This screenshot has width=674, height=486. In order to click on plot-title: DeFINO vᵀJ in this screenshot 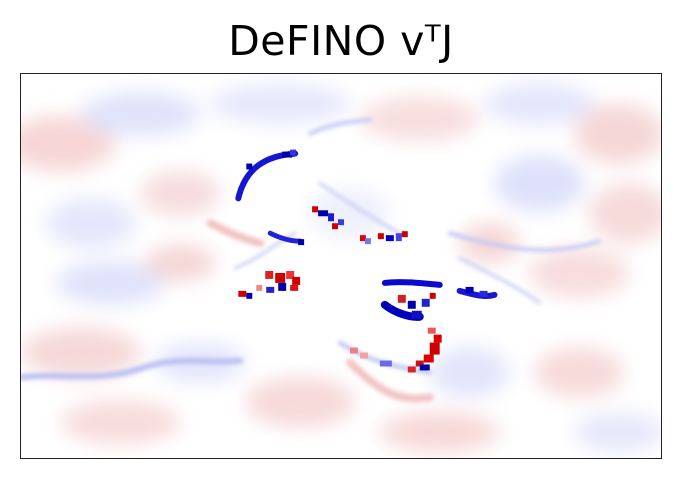, I will do `click(341, 41)`.